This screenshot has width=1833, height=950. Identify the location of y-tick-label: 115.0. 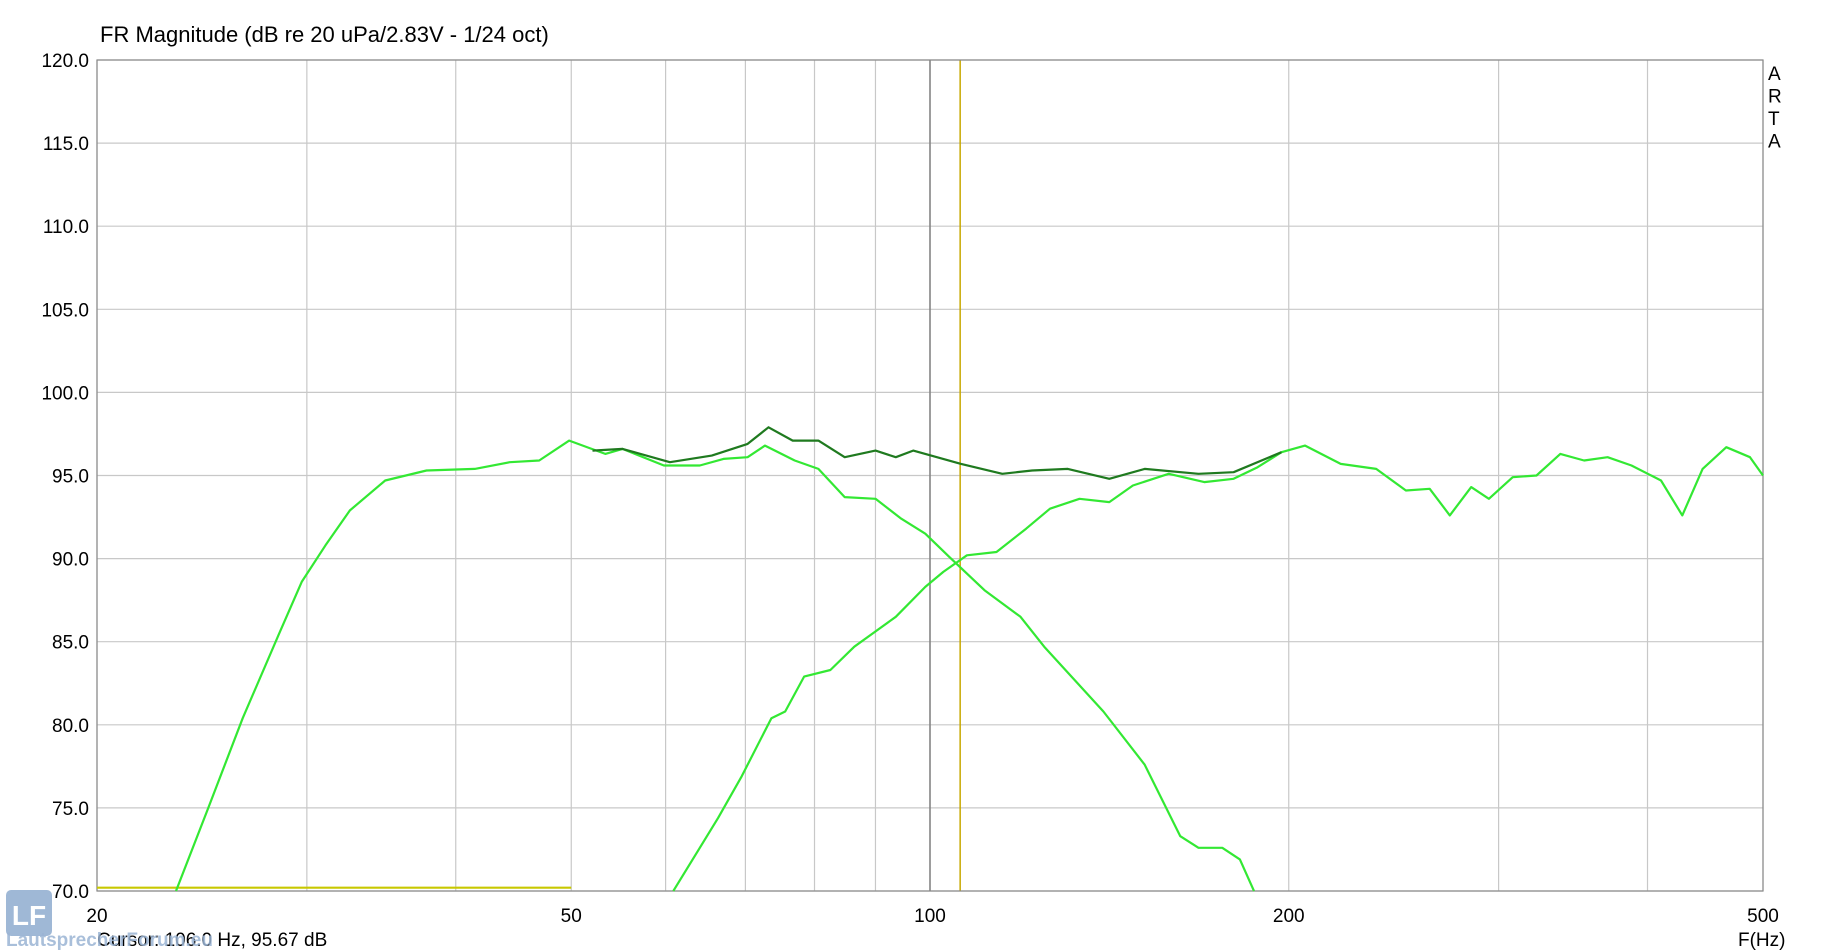
(66, 144).